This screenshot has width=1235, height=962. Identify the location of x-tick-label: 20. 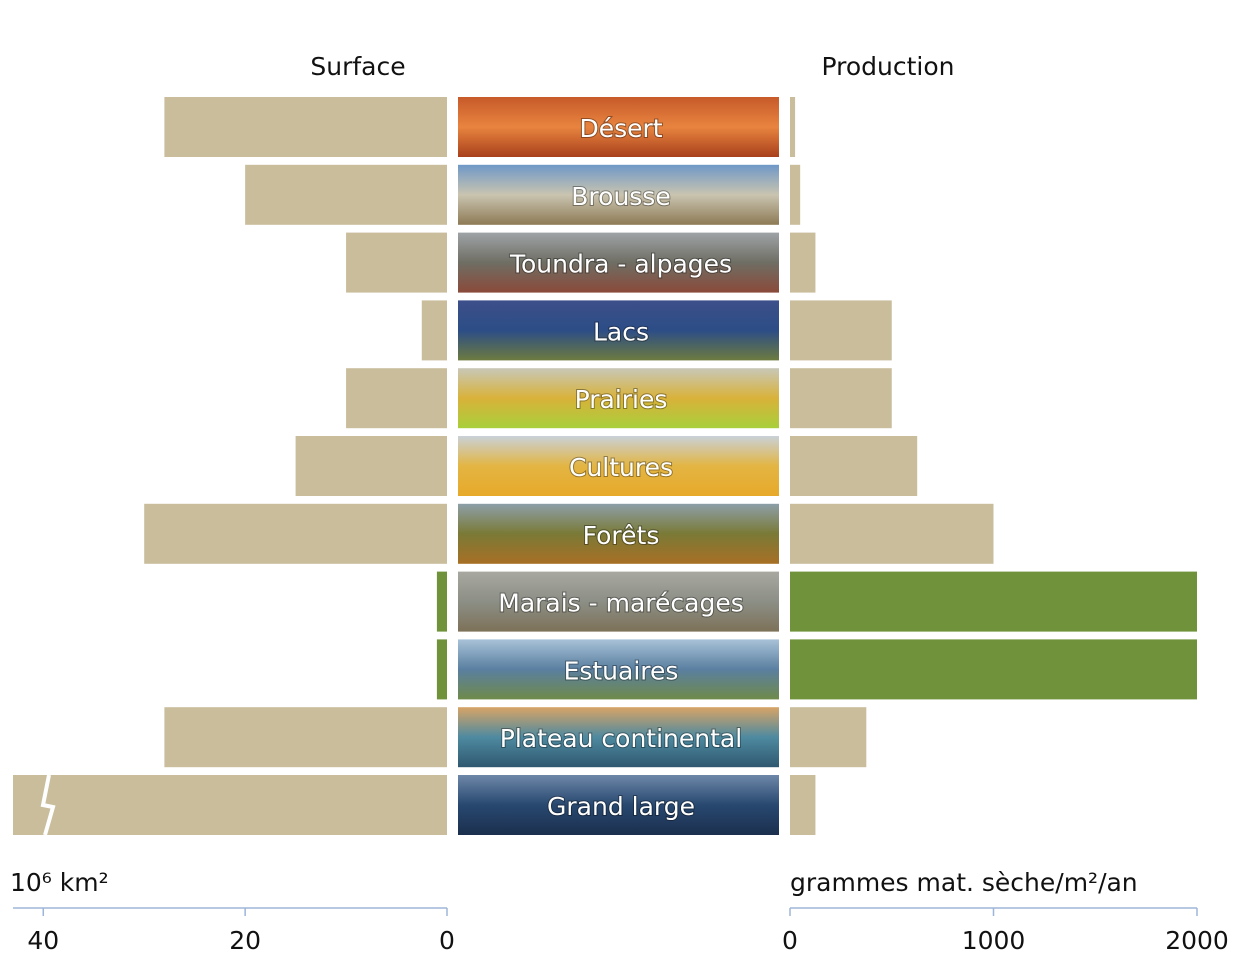
(245, 940).